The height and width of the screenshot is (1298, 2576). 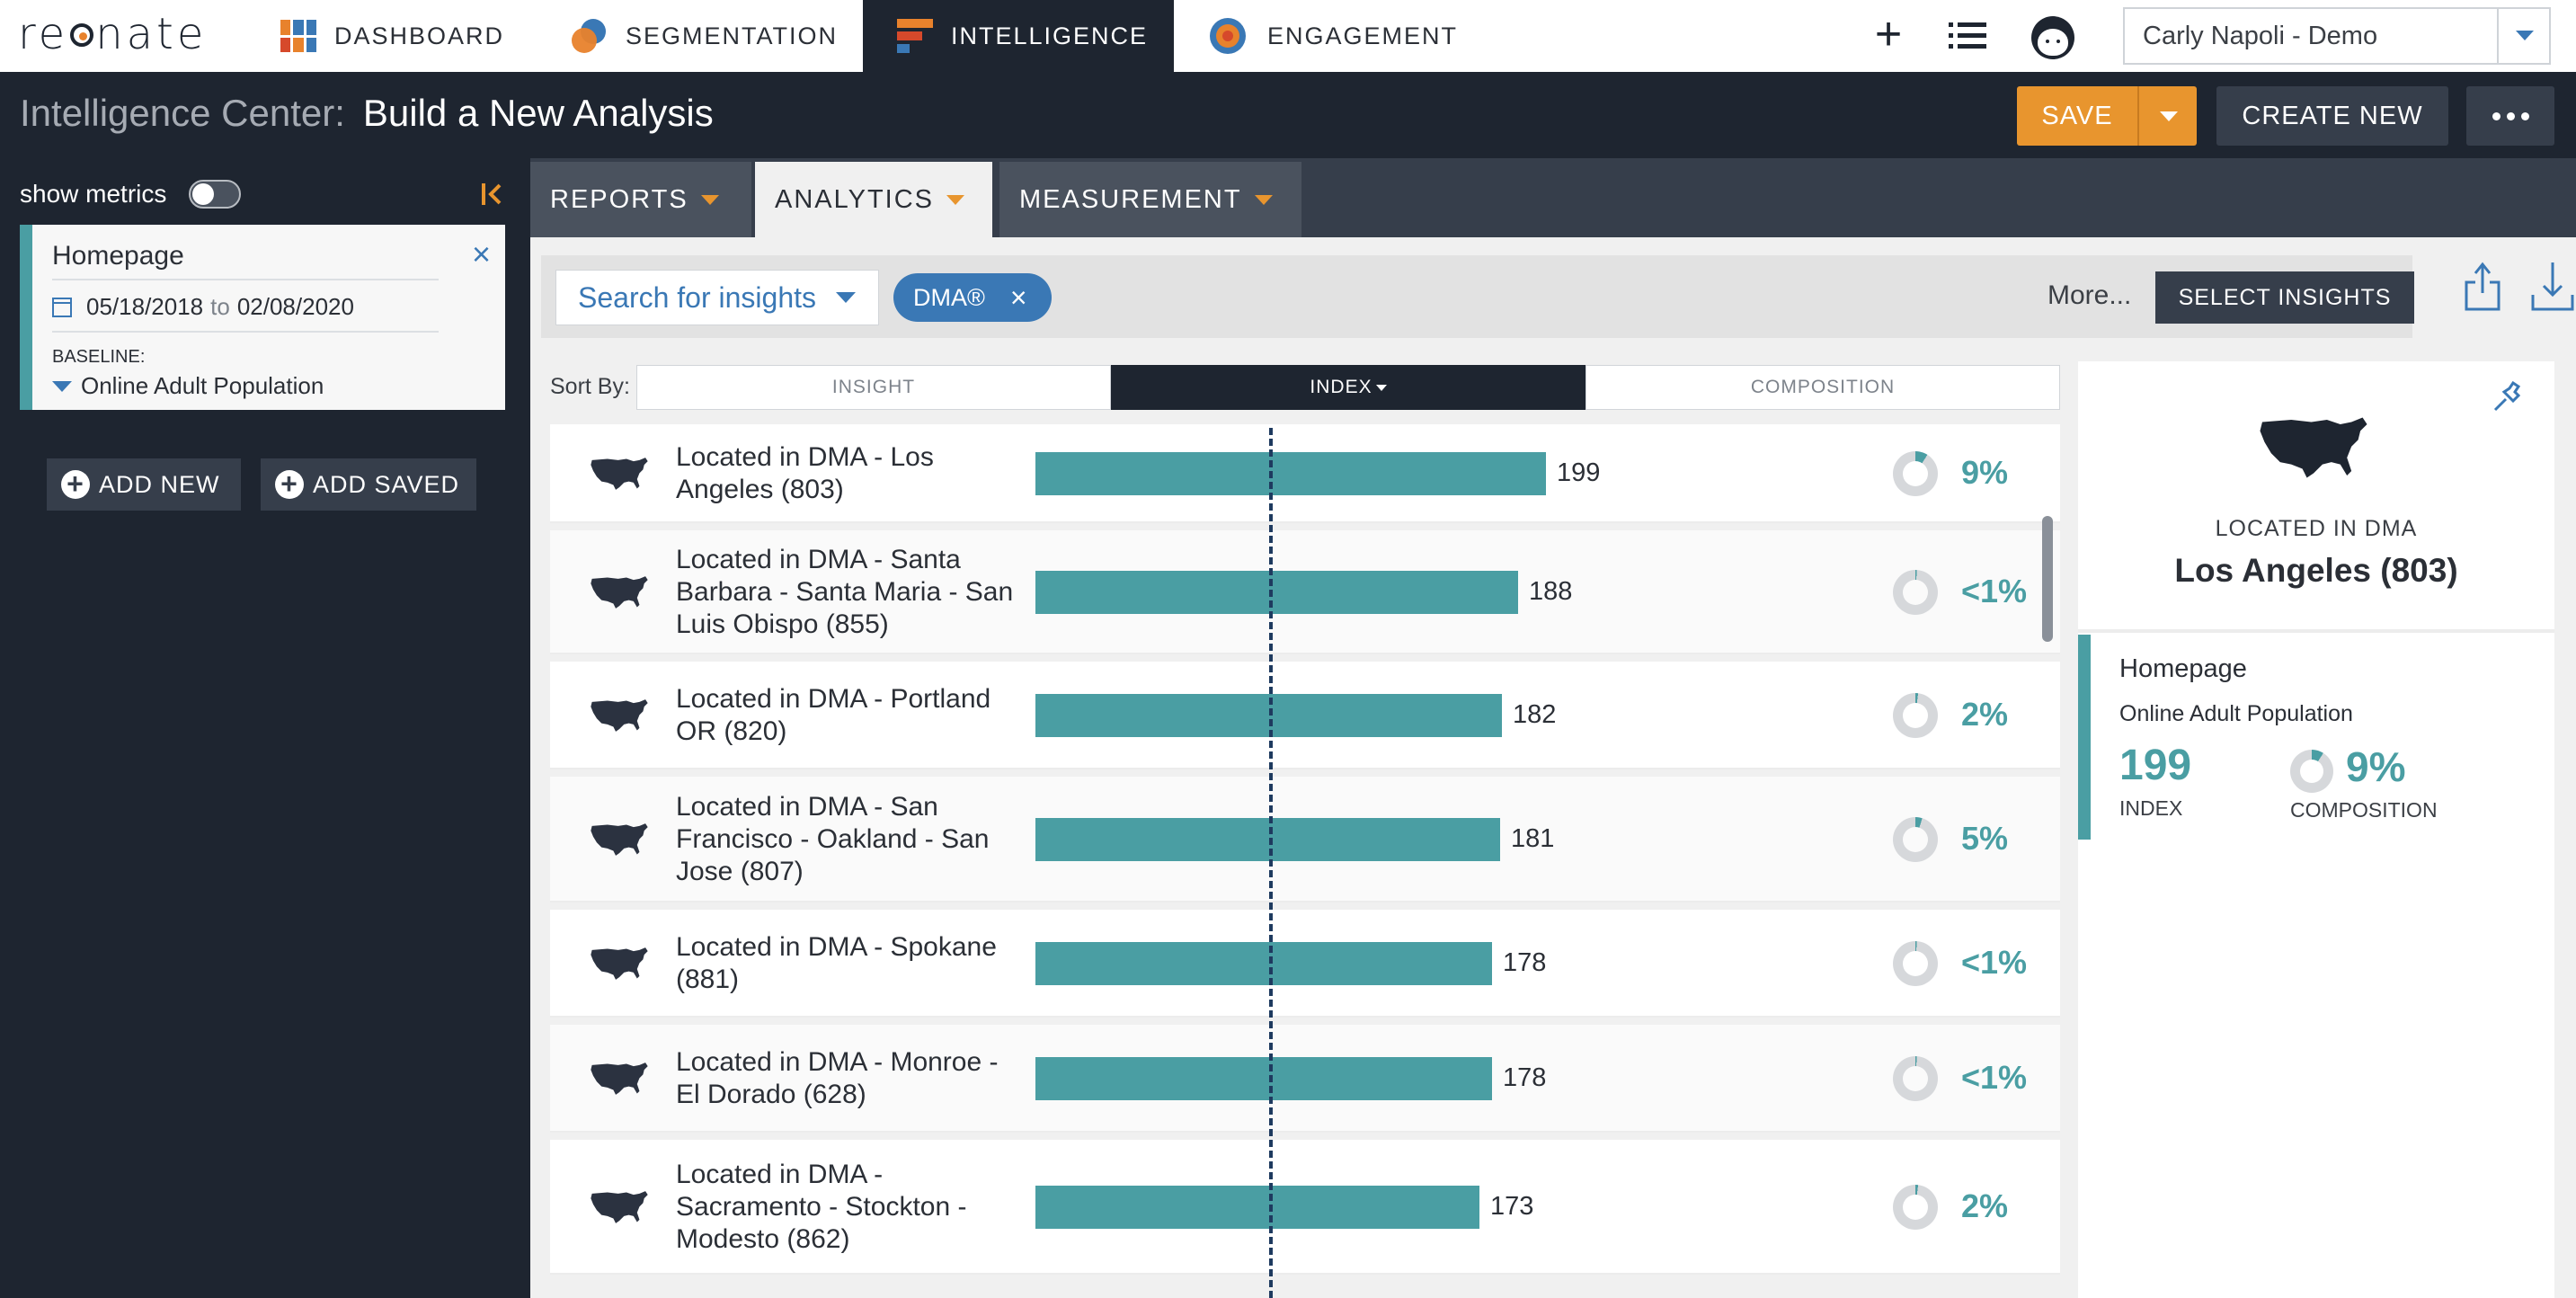 I want to click on nav-tab-segmentation: SEGMENTATION, so click(x=704, y=36).